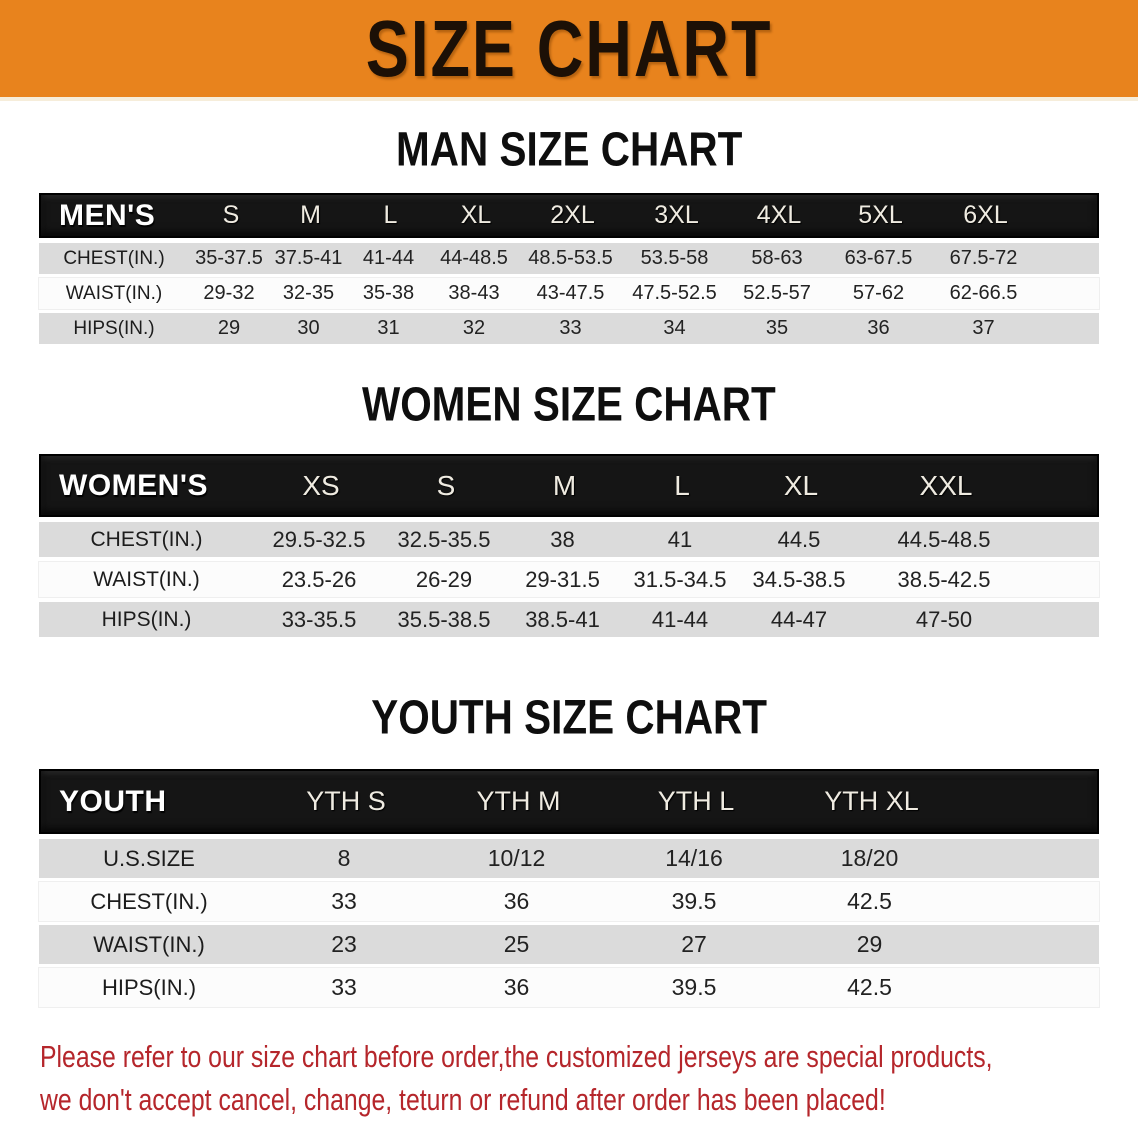  What do you see at coordinates (344, 944) in the screenshot?
I see `size-value-cell: 23` at bounding box center [344, 944].